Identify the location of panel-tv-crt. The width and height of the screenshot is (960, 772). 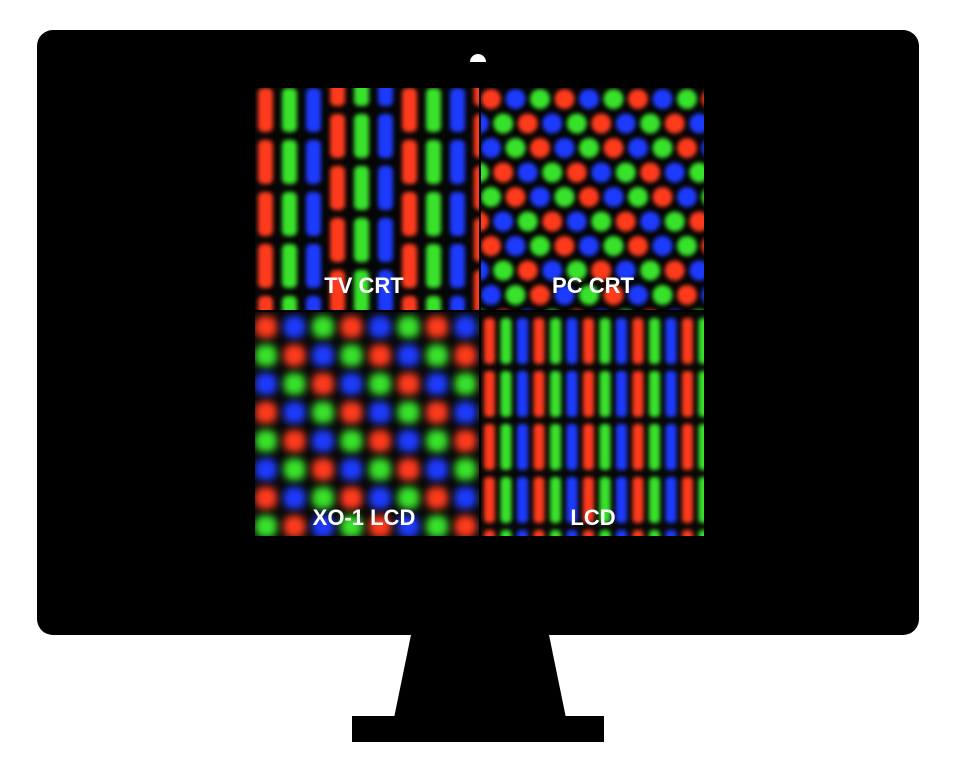
(367, 199).